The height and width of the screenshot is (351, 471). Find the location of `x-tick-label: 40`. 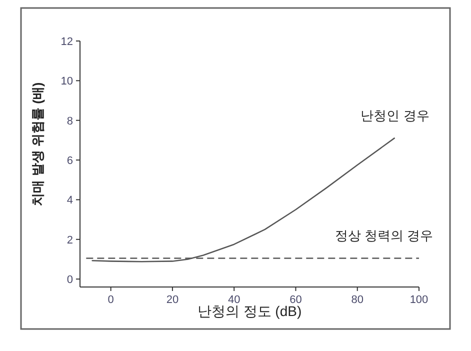

x-tick-label: 40 is located at coordinates (234, 300).